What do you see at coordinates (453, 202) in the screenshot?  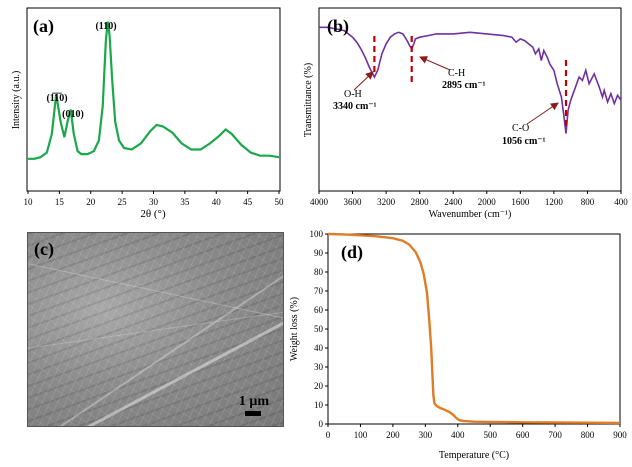 I see `panel-b-xtick-label: 2400` at bounding box center [453, 202].